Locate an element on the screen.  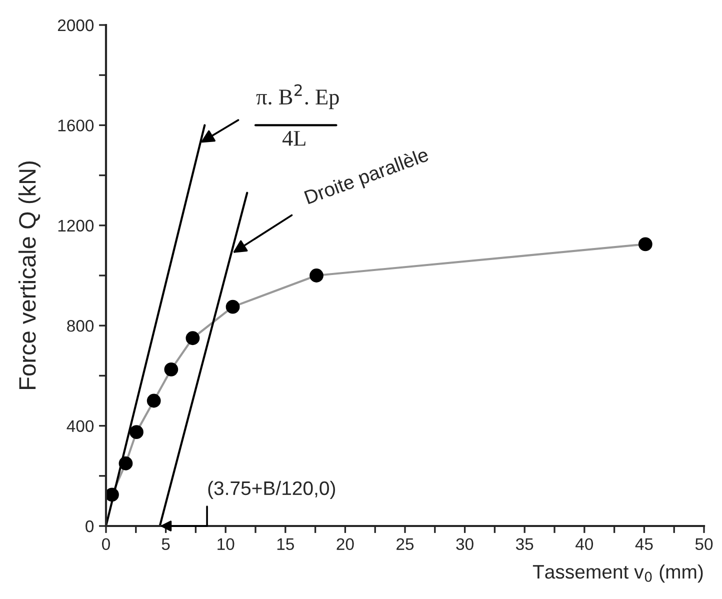
x-tick-label: 25 is located at coordinates (405, 544).